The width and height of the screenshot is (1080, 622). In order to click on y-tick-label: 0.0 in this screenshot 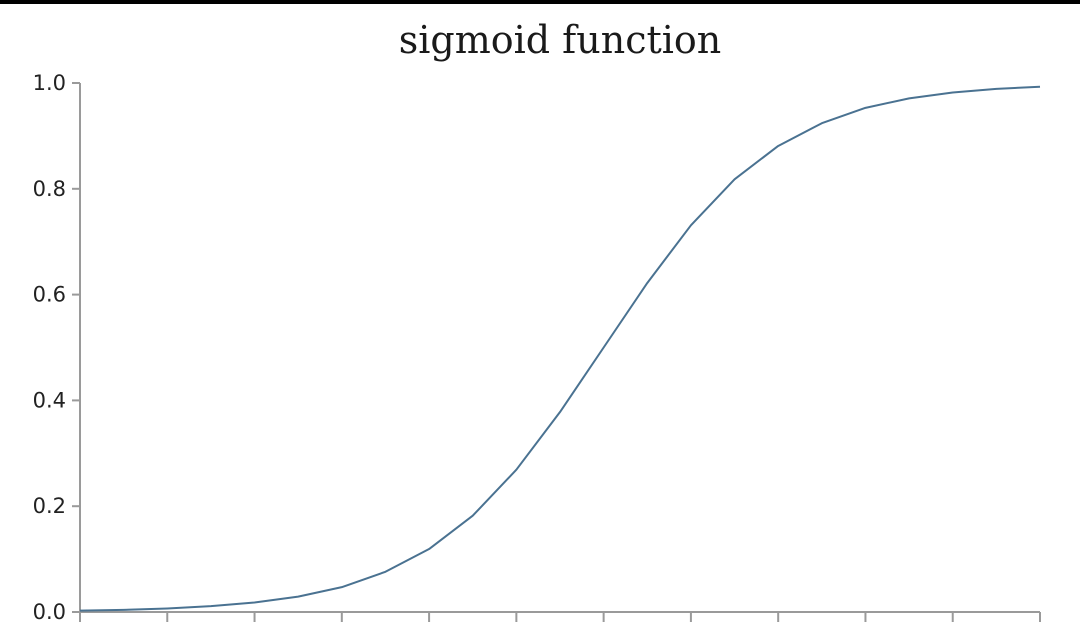, I will do `click(49, 611)`.